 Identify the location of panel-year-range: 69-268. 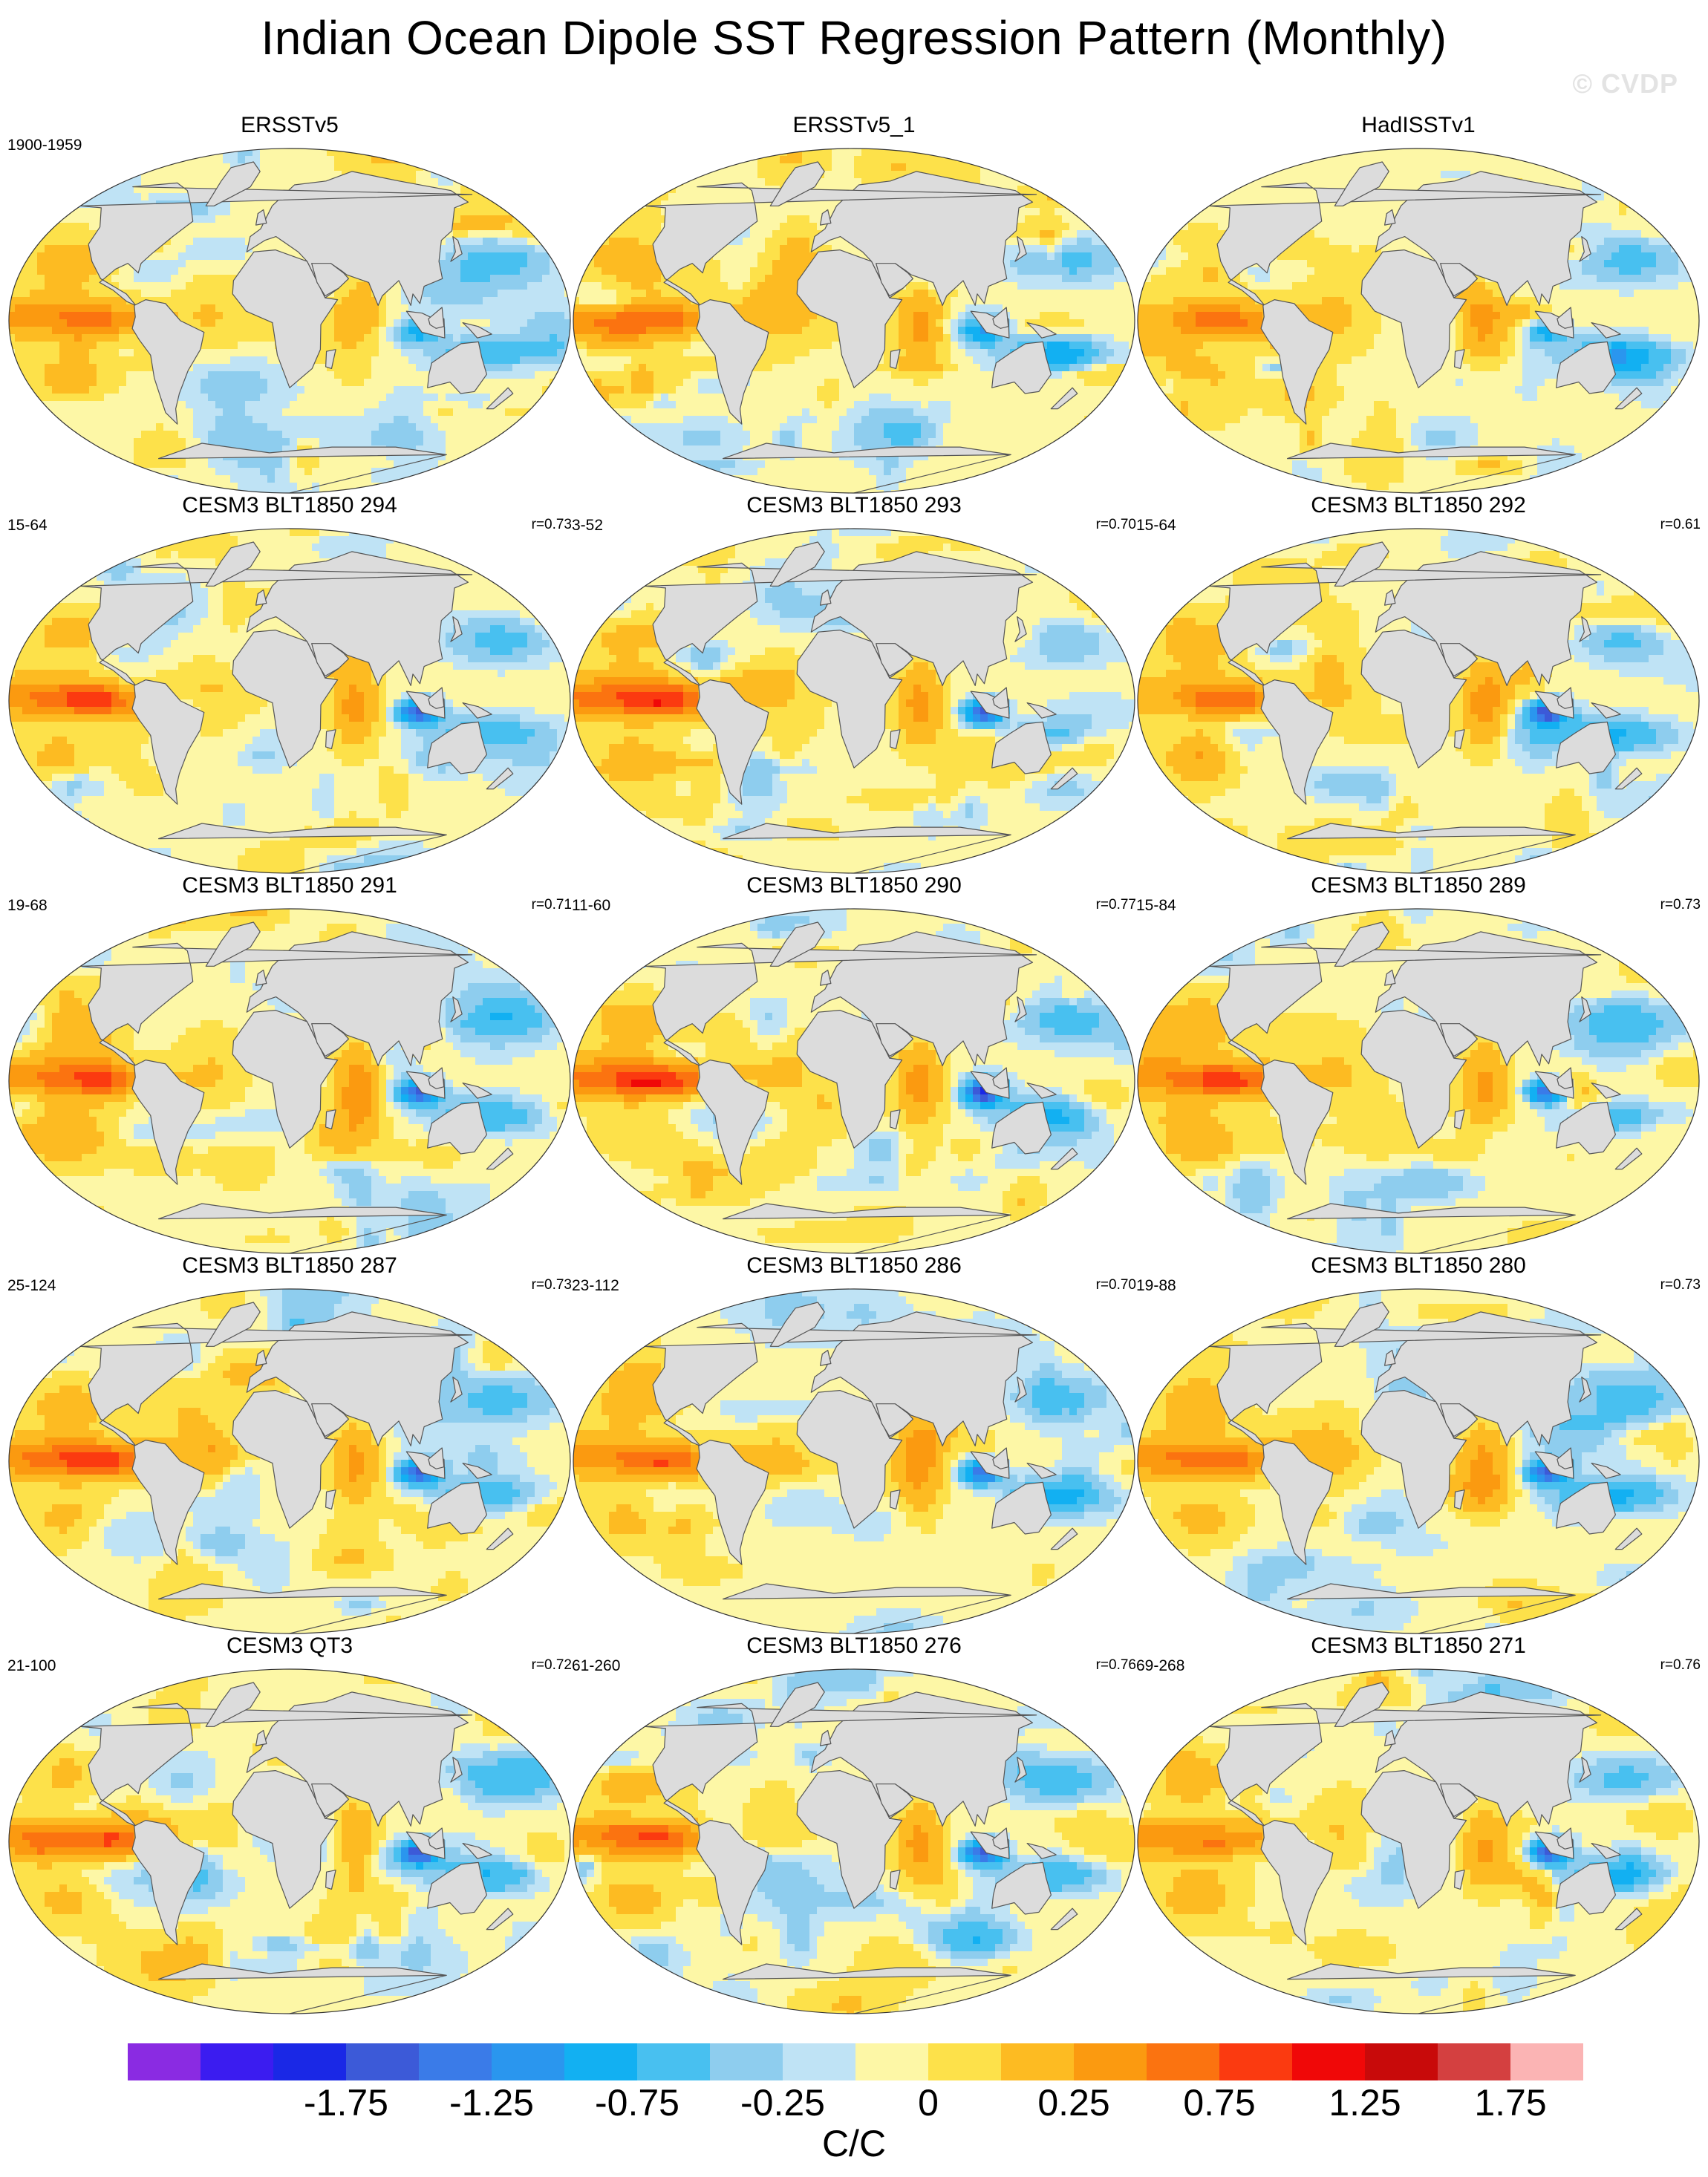
(1160, 1665).